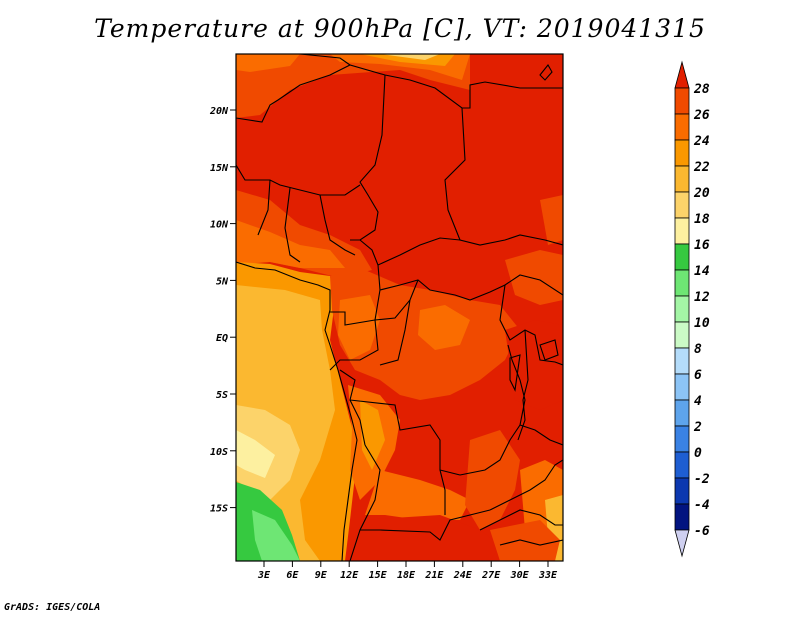 This screenshot has height=618, width=800. Describe the element at coordinates (222, 395) in the screenshot. I see `lat-tick-label: 5S` at that location.